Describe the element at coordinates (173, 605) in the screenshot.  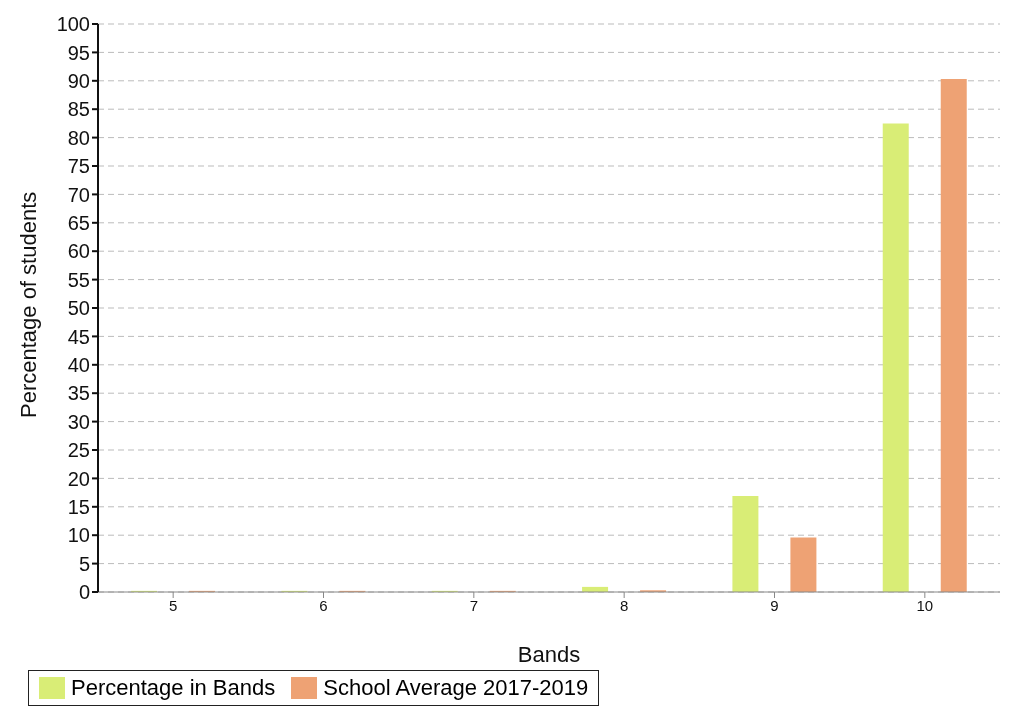
I see `x-tick-label: 5` at that location.